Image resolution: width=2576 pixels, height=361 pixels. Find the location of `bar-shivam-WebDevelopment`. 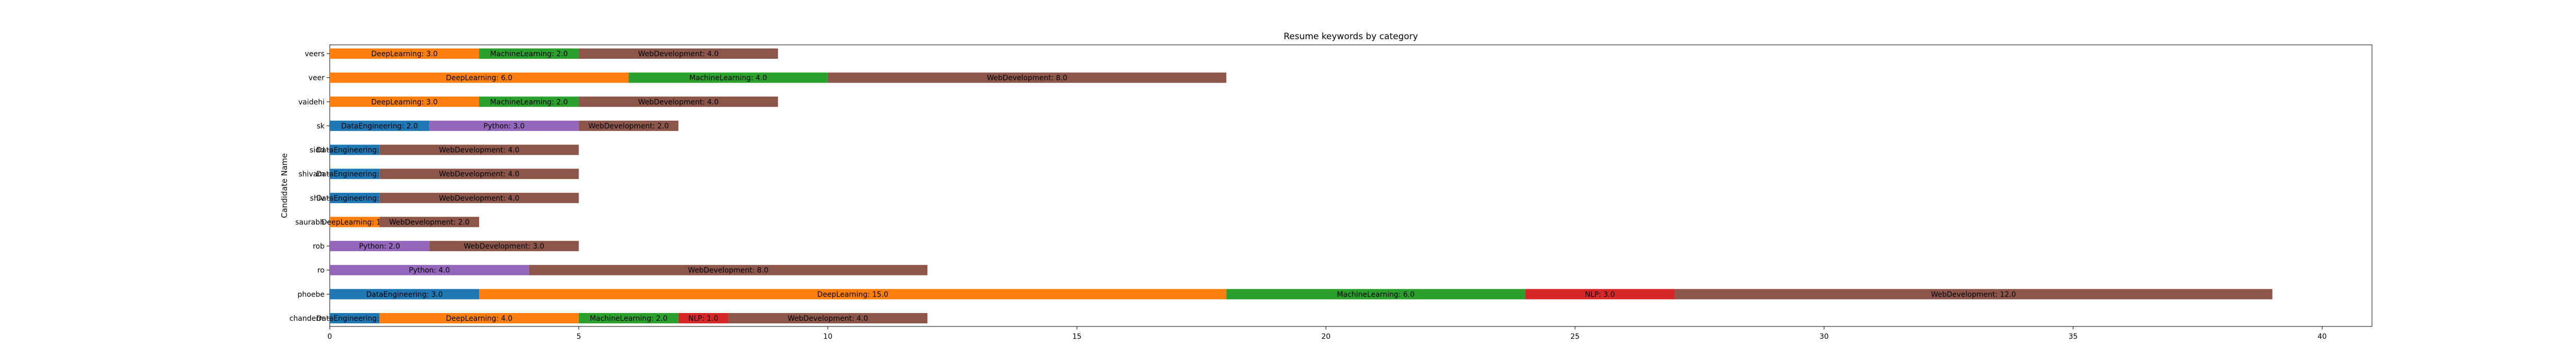

bar-shivam-WebDevelopment is located at coordinates (479, 174).